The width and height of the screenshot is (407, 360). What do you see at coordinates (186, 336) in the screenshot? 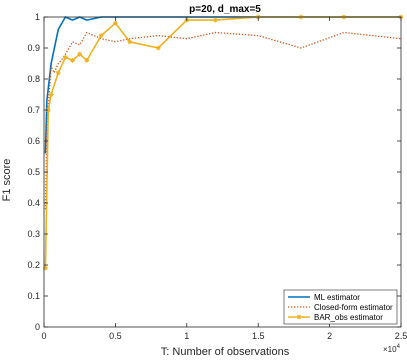
I see `x-tick-label: 1` at bounding box center [186, 336].